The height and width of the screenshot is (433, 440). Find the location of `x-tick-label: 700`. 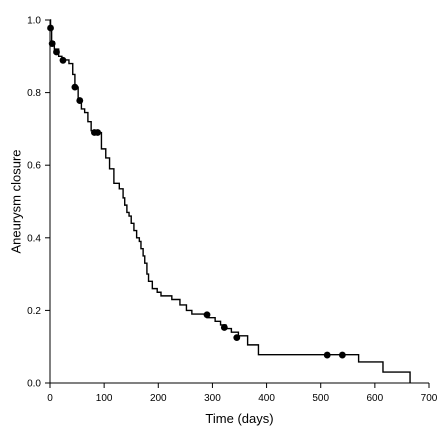

x-tick-label: 700 is located at coordinates (429, 398).